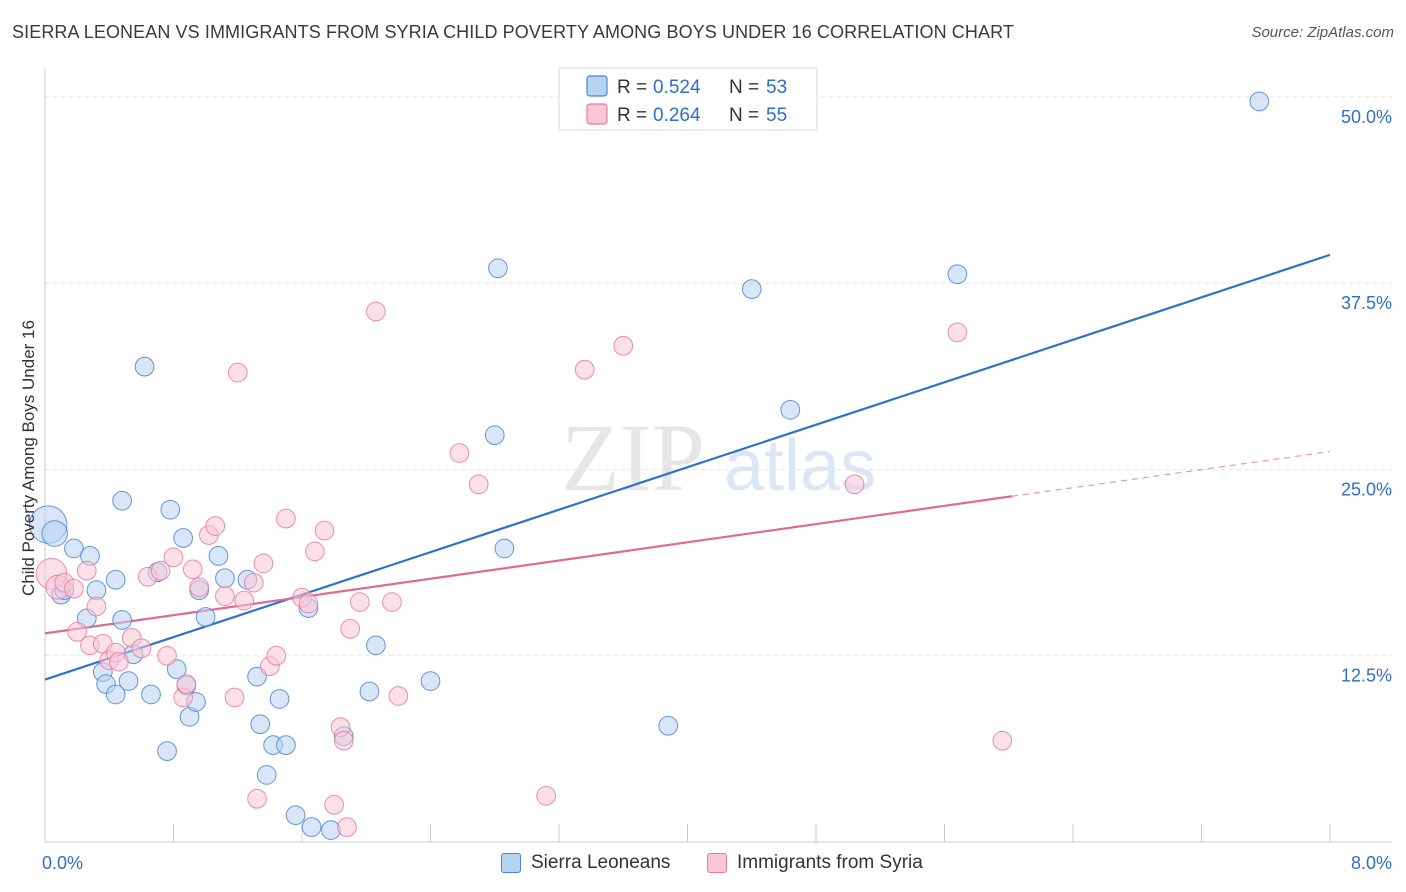 The width and height of the screenshot is (1406, 892). Describe the element at coordinates (1322, 32) in the screenshot. I see `source-label: Source: ZipAtlas.com` at that location.